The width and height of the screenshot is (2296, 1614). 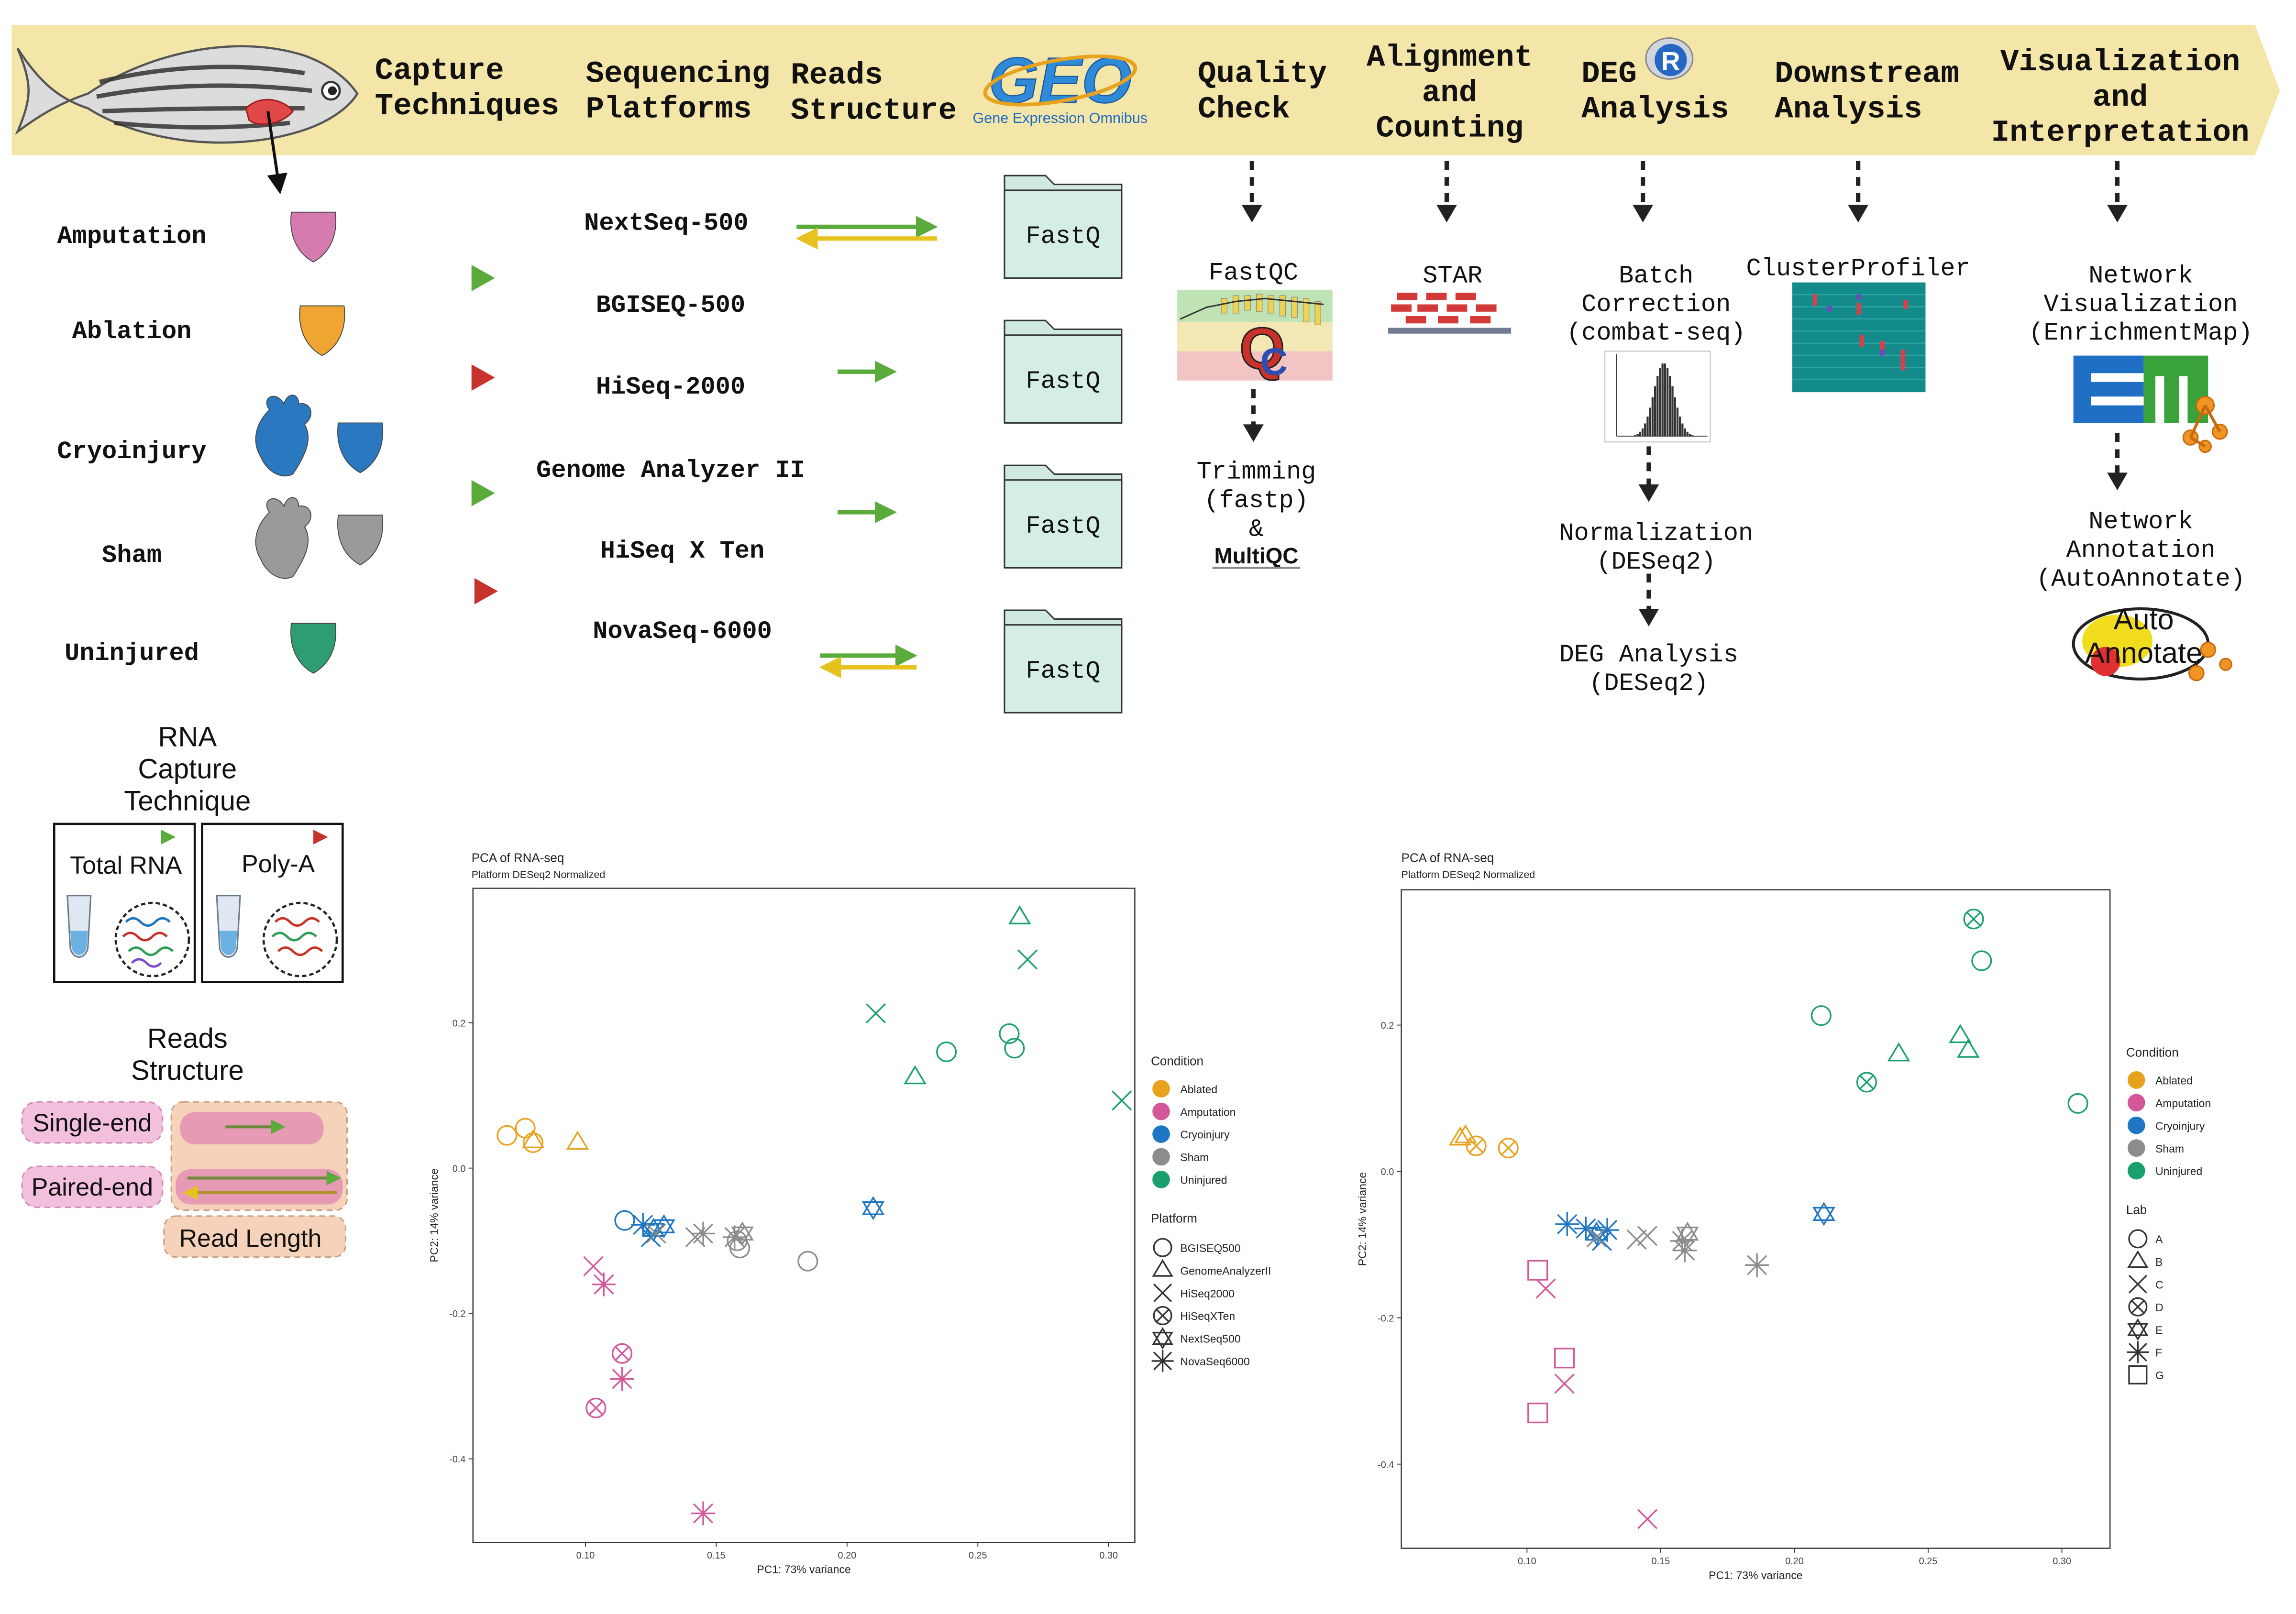 What do you see at coordinates (2062, 1561) in the screenshot?
I see `x-tick-label: 0.30` at bounding box center [2062, 1561].